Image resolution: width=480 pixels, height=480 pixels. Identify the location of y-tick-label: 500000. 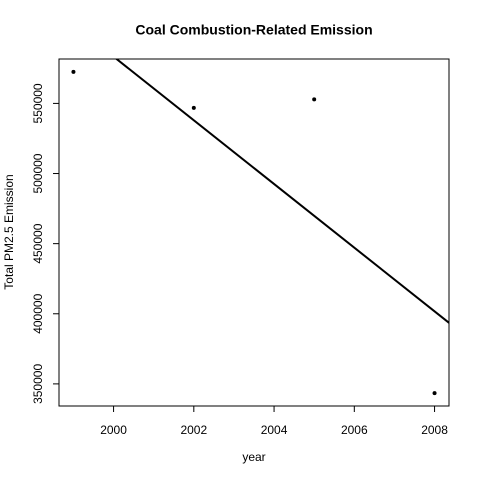
(38, 173).